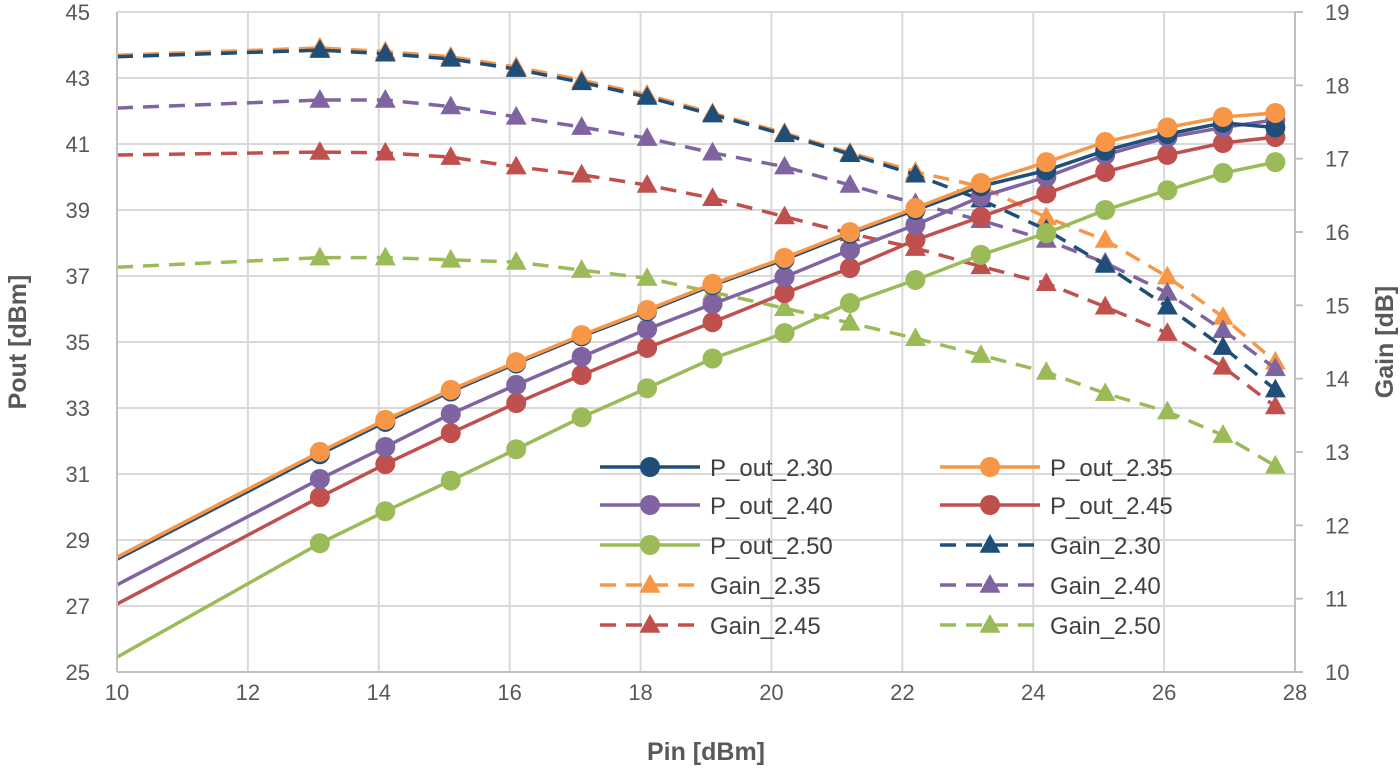  What do you see at coordinates (78, 210) in the screenshot?
I see `y-tick-label: 39` at bounding box center [78, 210].